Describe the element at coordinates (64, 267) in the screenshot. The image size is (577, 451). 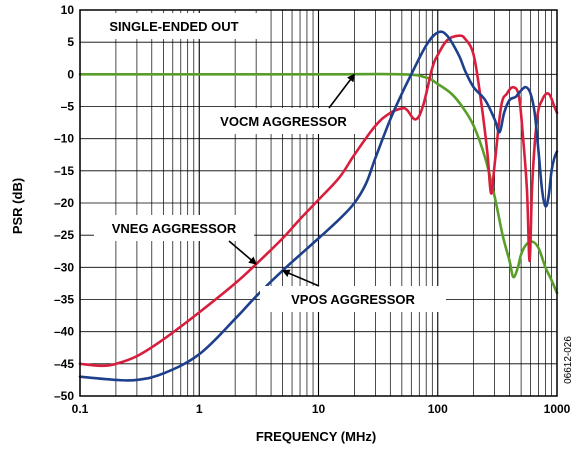
I see `y-tick-label: –30` at that location.